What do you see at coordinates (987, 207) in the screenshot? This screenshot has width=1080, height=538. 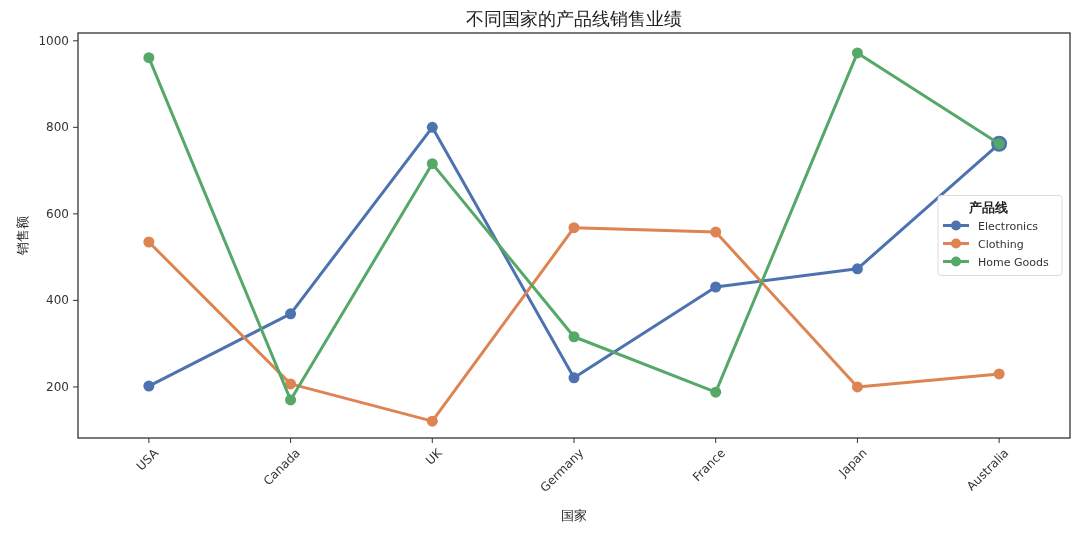 I see `legend-title: 产品线` at bounding box center [987, 207].